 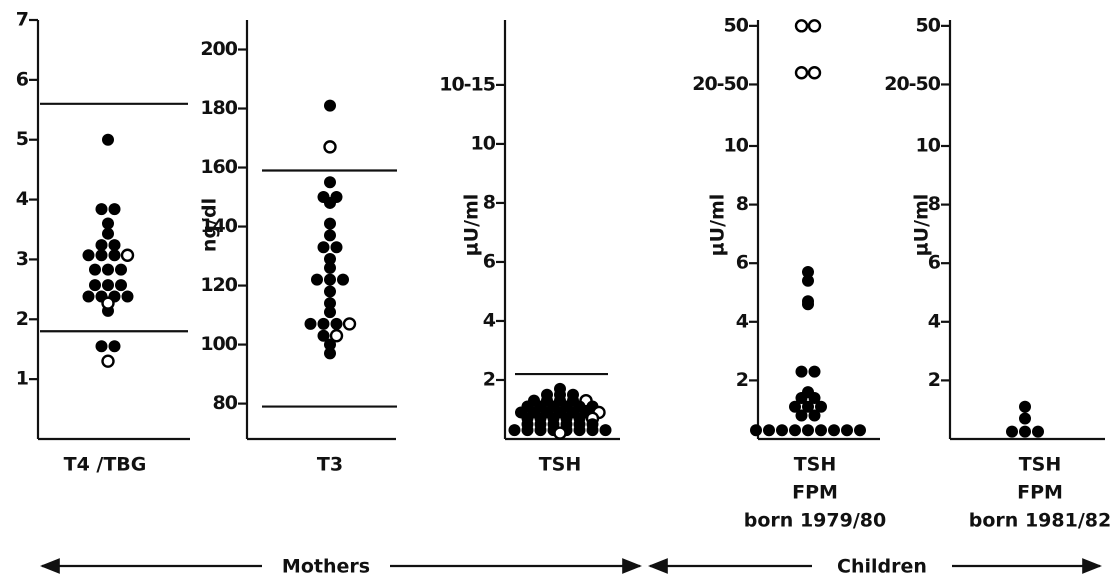 What do you see at coordinates (225, 403) in the screenshot?
I see `y-tick-label: 80` at bounding box center [225, 403].